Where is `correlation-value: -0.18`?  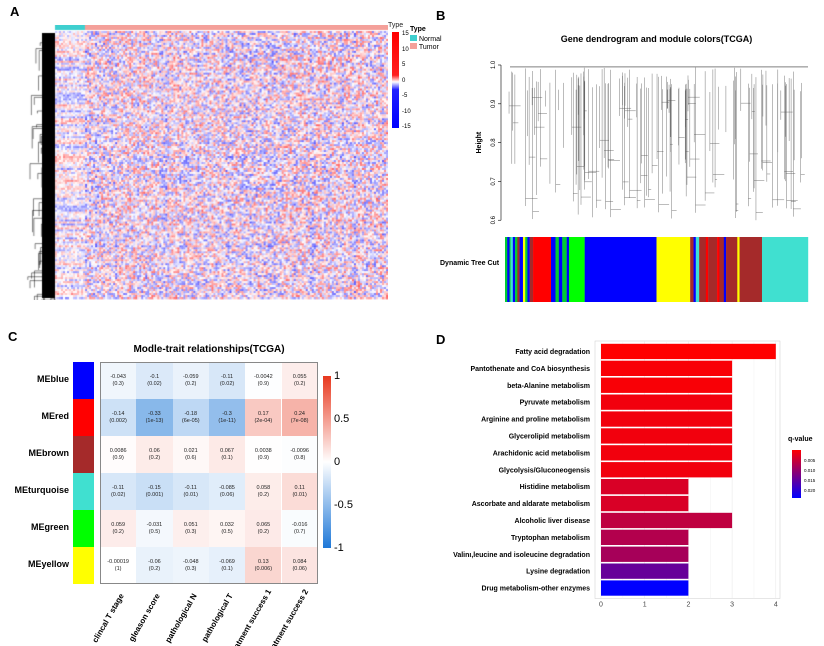
correlation-value: -0.18 is located at coordinates (191, 413).